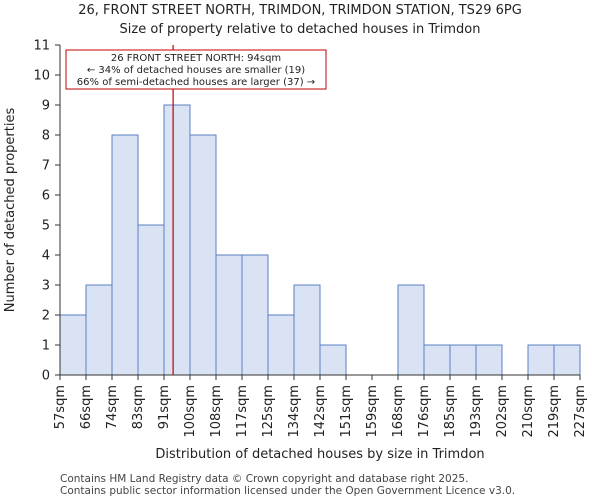 This screenshot has height=500, width=600. I want to click on y-tick-label: 11, so click(41, 46).